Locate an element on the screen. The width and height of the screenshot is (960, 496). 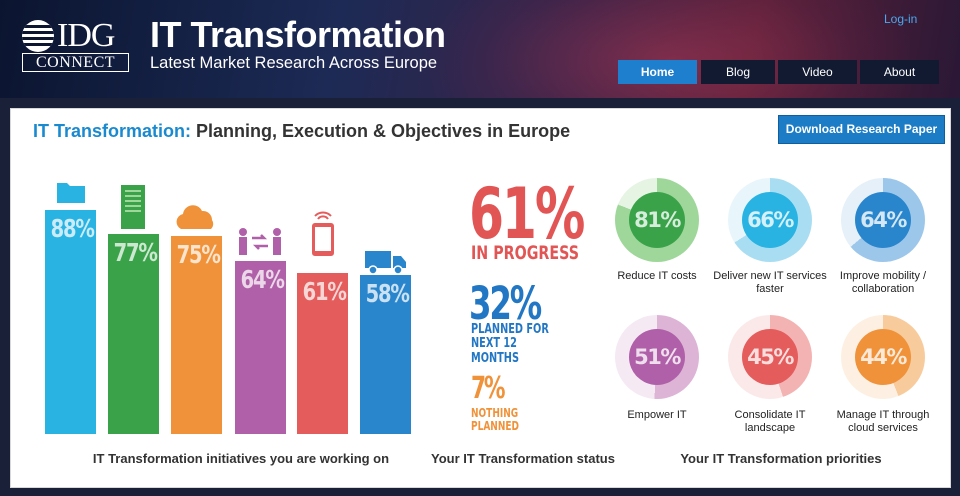
priority-donut-5: 45% is located at coordinates (770, 357).